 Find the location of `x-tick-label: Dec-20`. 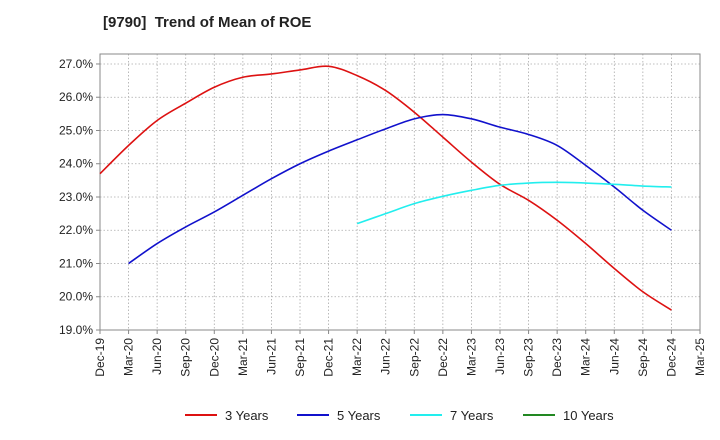

x-tick-label: Dec-20 is located at coordinates (214, 357).